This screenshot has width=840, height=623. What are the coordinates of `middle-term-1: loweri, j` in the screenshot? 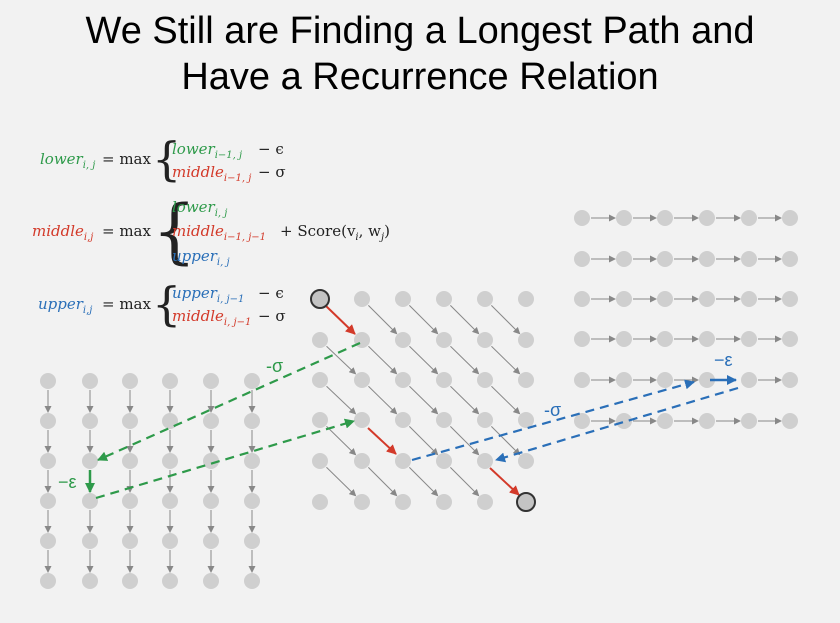 It's located at (200, 208).